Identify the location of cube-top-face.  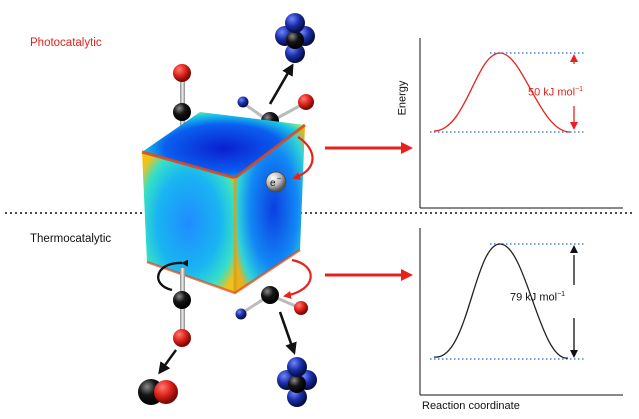
(223, 145).